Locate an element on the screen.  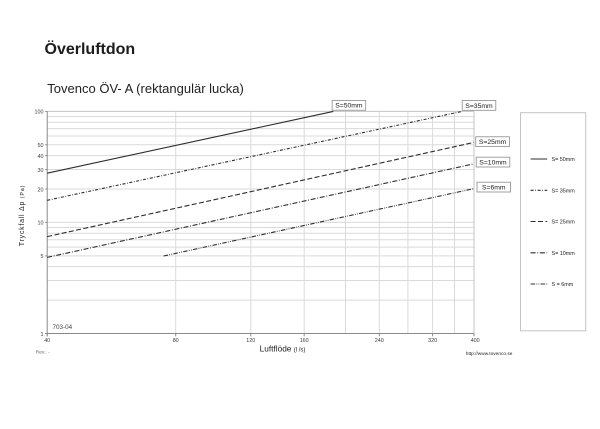
svg-text: S= 50mm is located at coordinates (564, 160).